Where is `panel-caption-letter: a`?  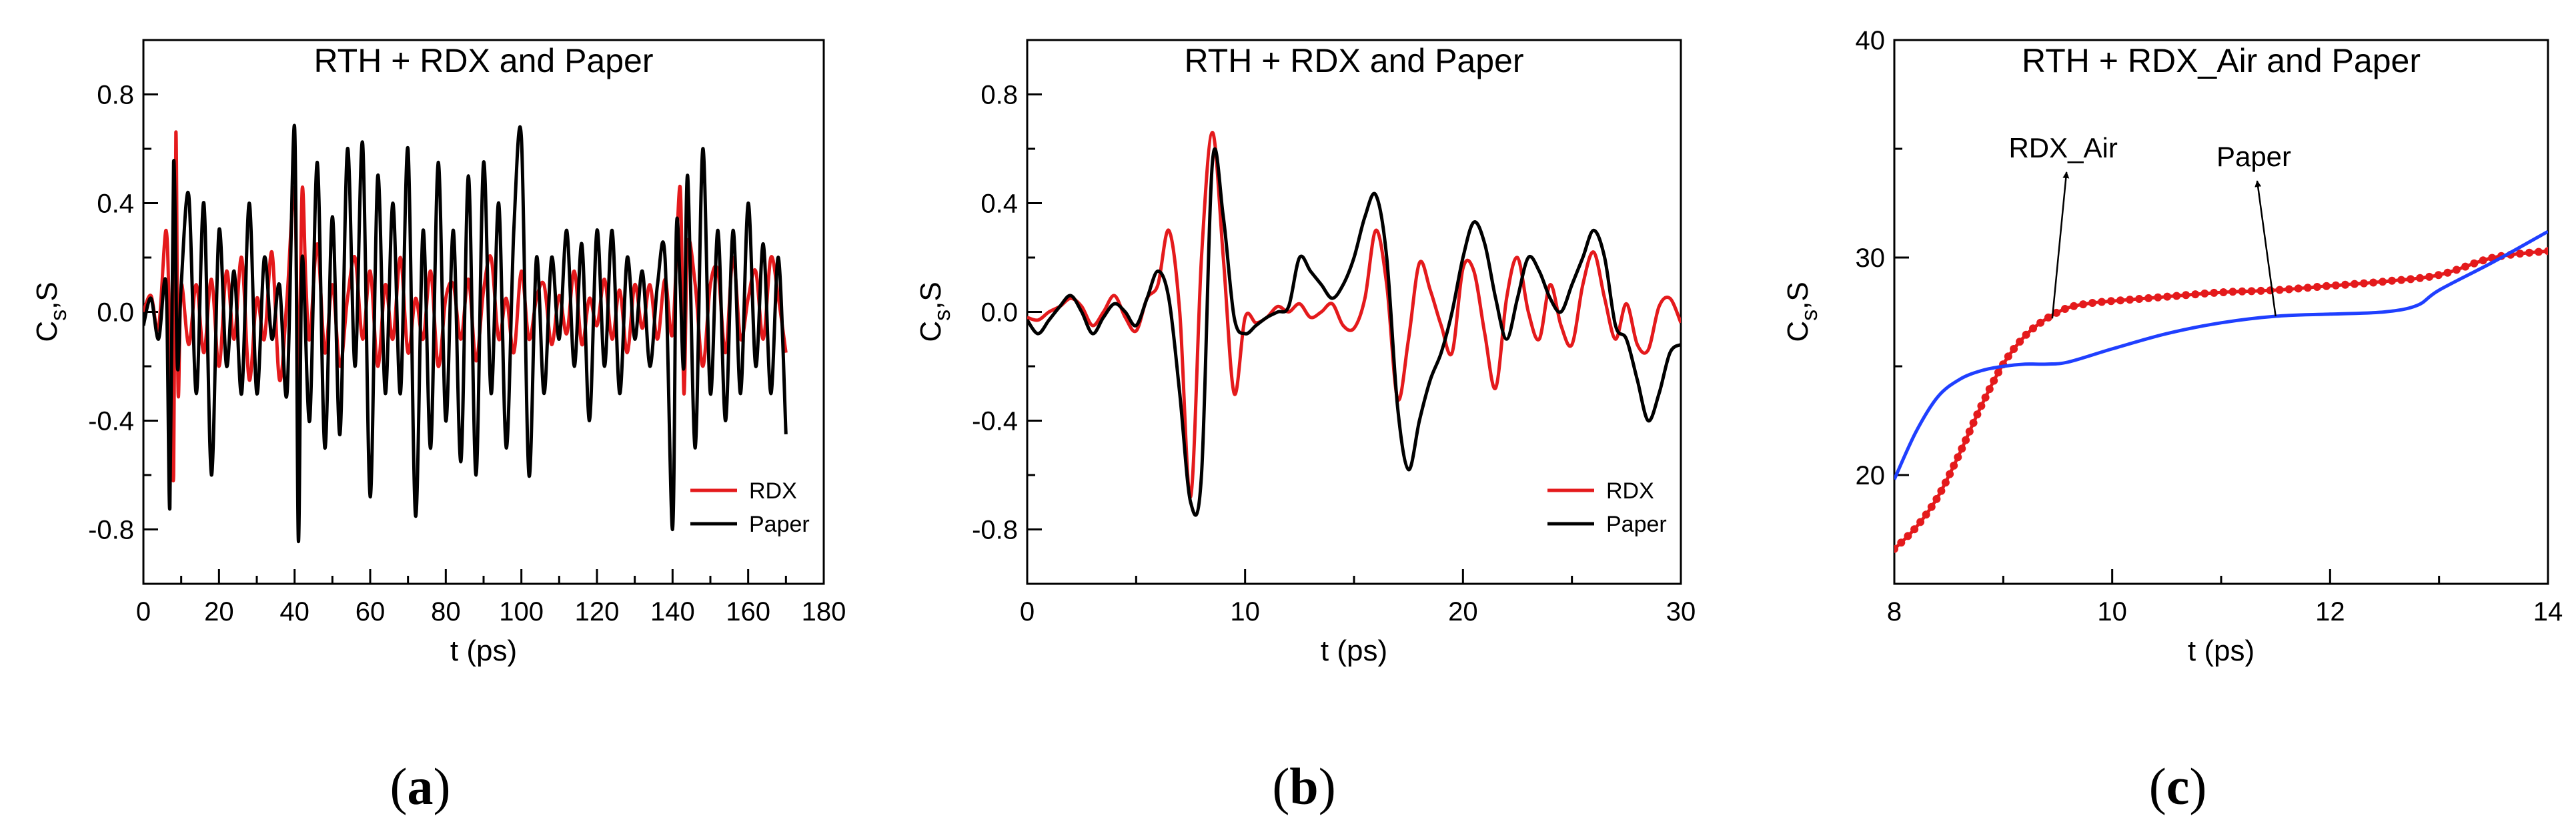
panel-caption-letter: a is located at coordinates (421, 786).